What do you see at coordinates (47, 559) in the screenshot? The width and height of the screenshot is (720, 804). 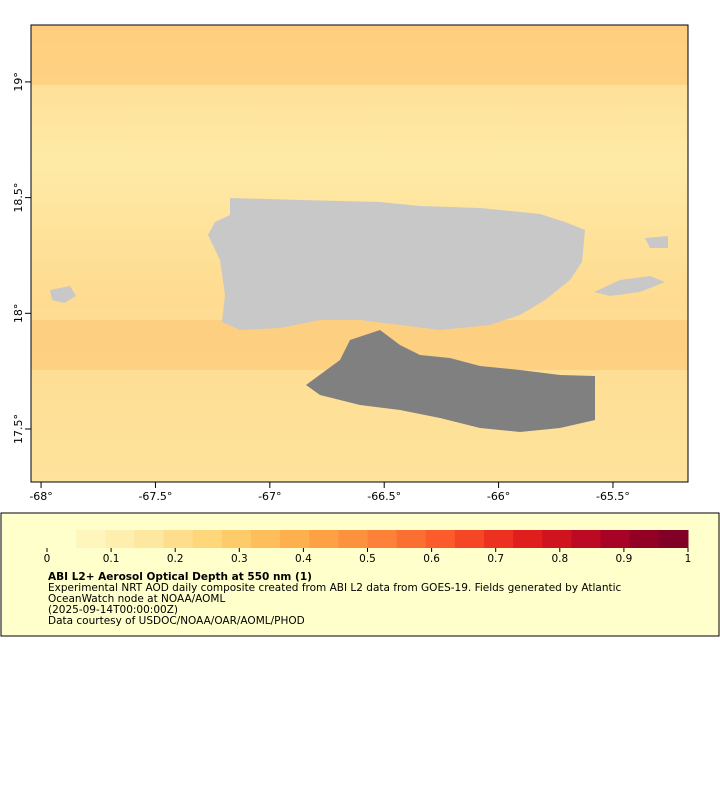 I see `colorbar-tick-label: 0` at bounding box center [47, 559].